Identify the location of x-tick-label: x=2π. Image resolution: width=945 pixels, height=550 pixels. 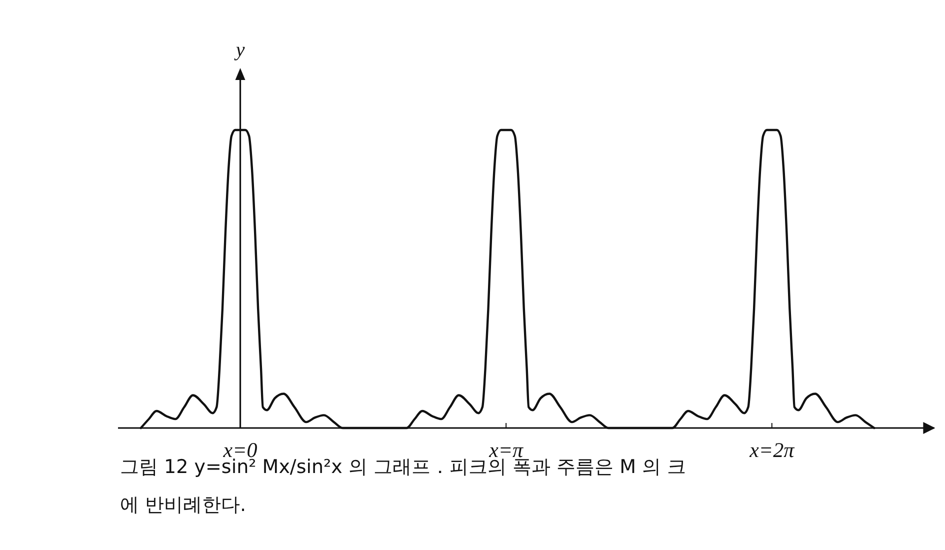
(771, 450).